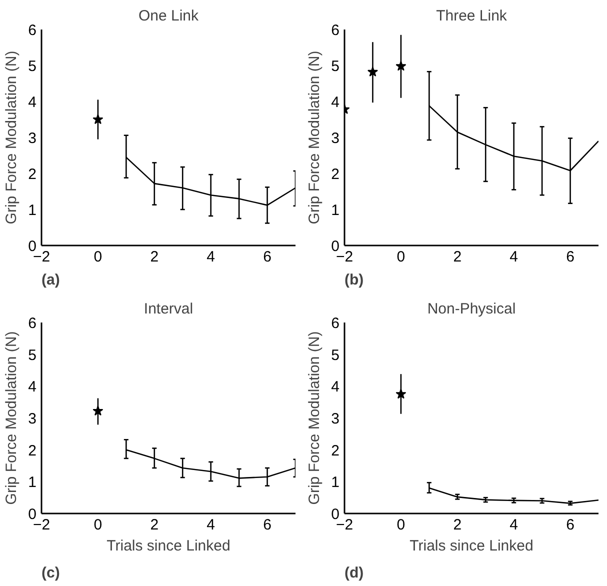  Describe the element at coordinates (51, 280) in the screenshot. I see `text: (a)` at that location.